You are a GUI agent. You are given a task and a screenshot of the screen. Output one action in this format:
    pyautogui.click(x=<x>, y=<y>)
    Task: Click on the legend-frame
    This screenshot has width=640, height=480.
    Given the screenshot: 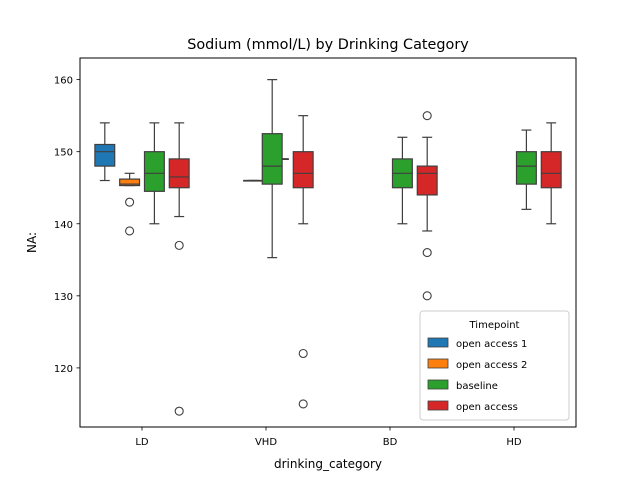 What is the action you would take?
    pyautogui.click(x=494, y=365)
    